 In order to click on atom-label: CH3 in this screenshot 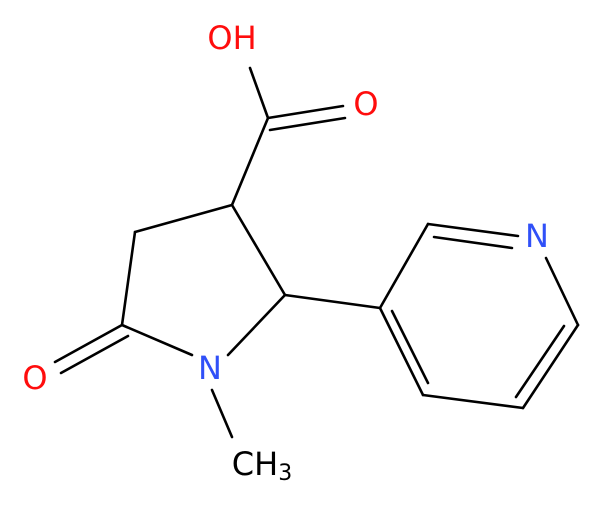, I will do `click(262, 465)`.